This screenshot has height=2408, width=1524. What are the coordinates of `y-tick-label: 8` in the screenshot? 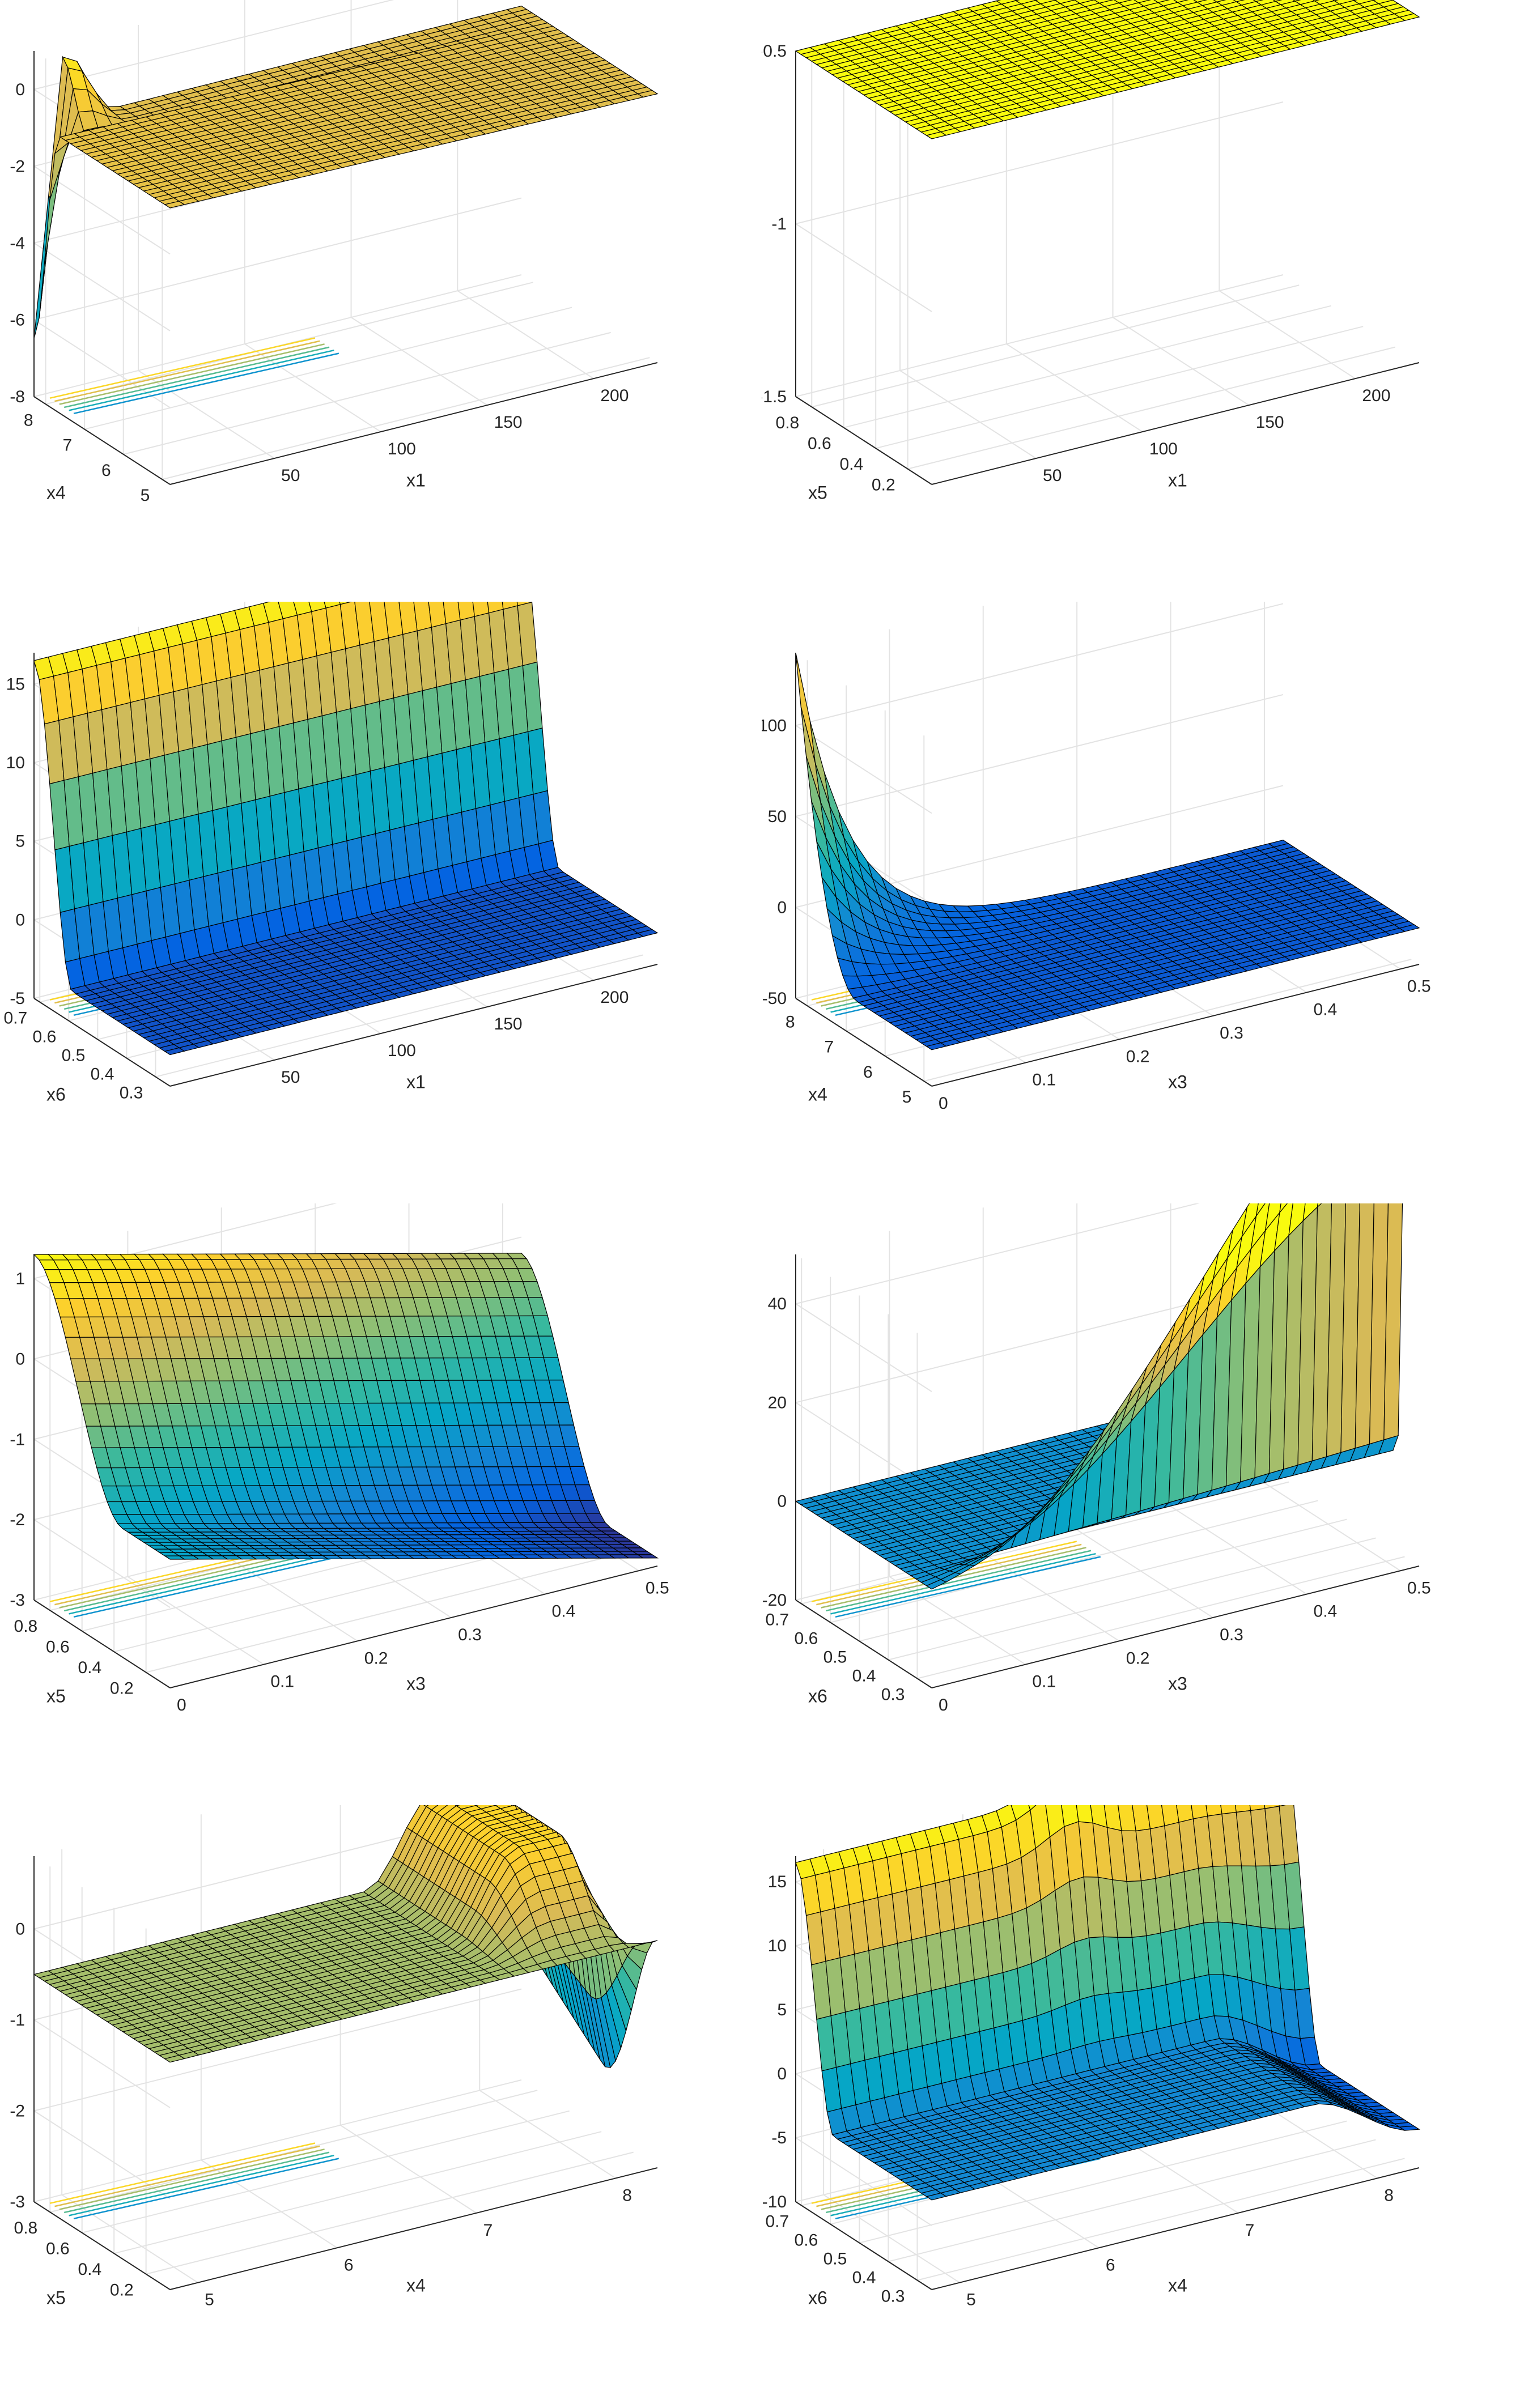 It's located at (28, 420).